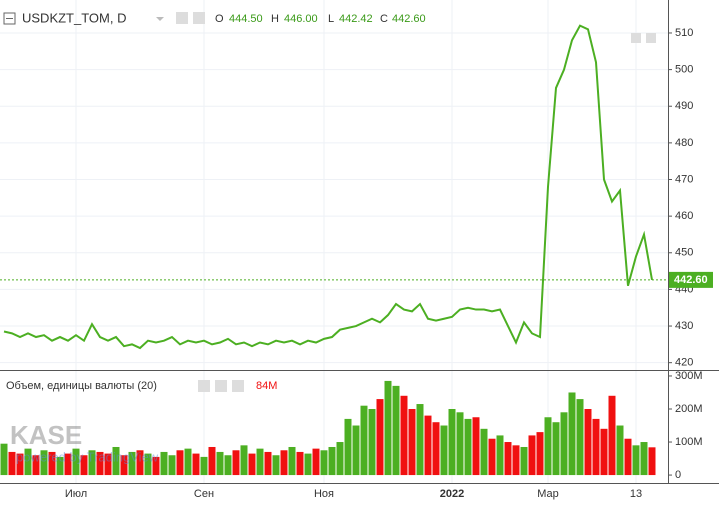 This screenshot has height=505, width=719. I want to click on vol-close-button, so click(238, 386).